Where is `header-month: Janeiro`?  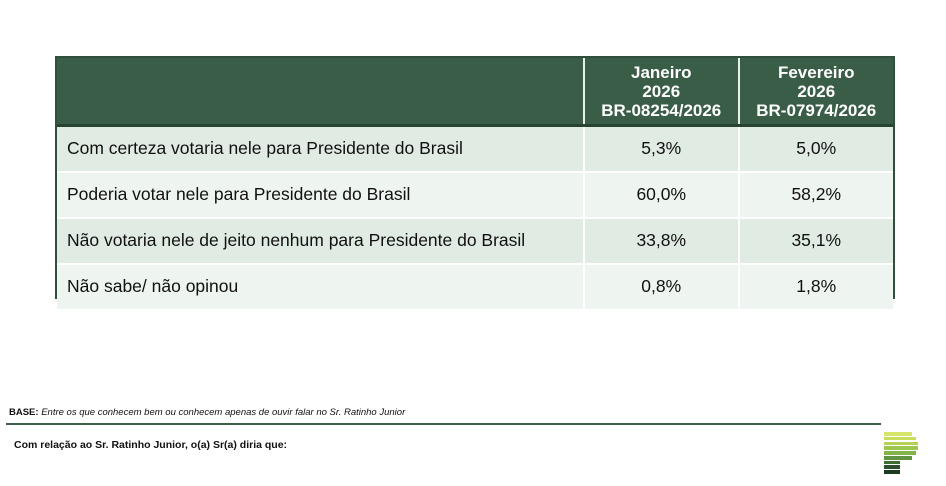 header-month: Janeiro is located at coordinates (661, 72).